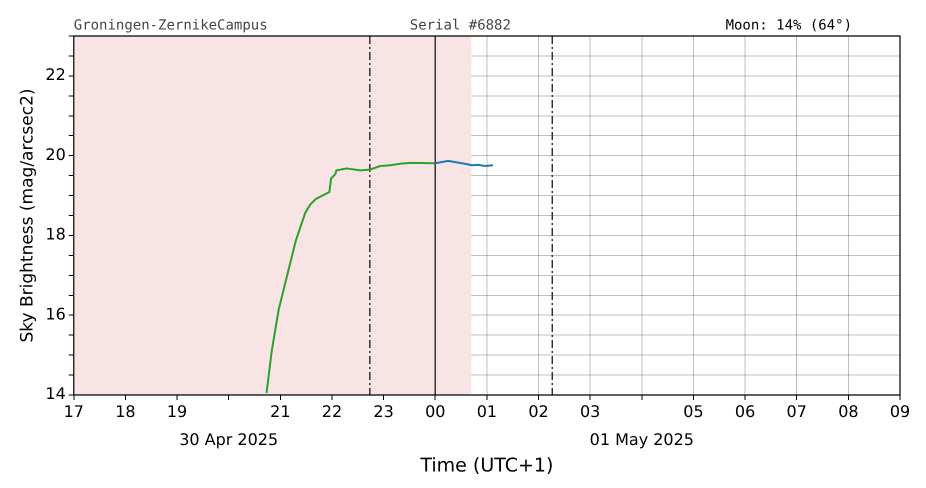  I want to click on x-tick-label: 21, so click(280, 411).